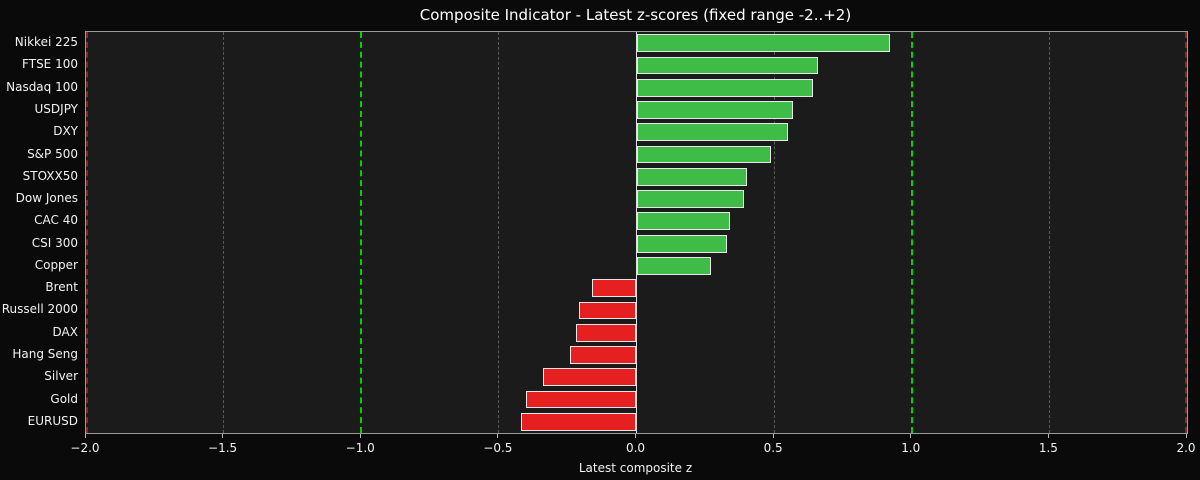 The height and width of the screenshot is (480, 1200). Describe the element at coordinates (498, 448) in the screenshot. I see `x-tick-label: −0.5` at that location.